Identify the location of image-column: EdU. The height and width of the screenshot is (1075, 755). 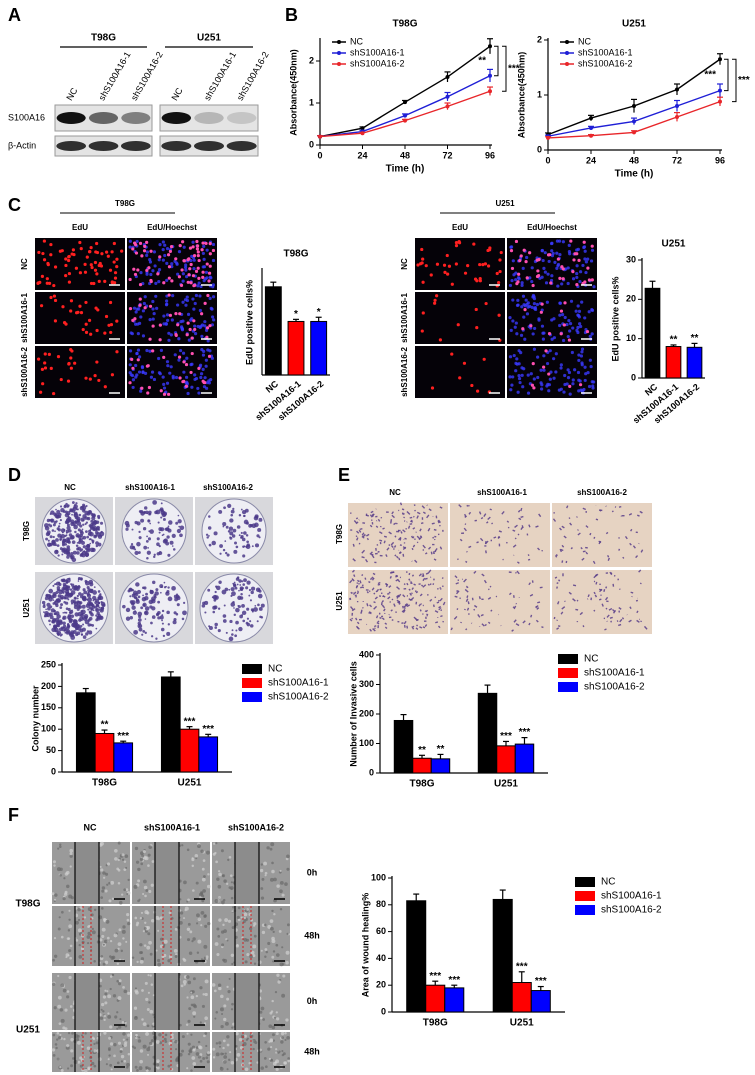
(80, 227).